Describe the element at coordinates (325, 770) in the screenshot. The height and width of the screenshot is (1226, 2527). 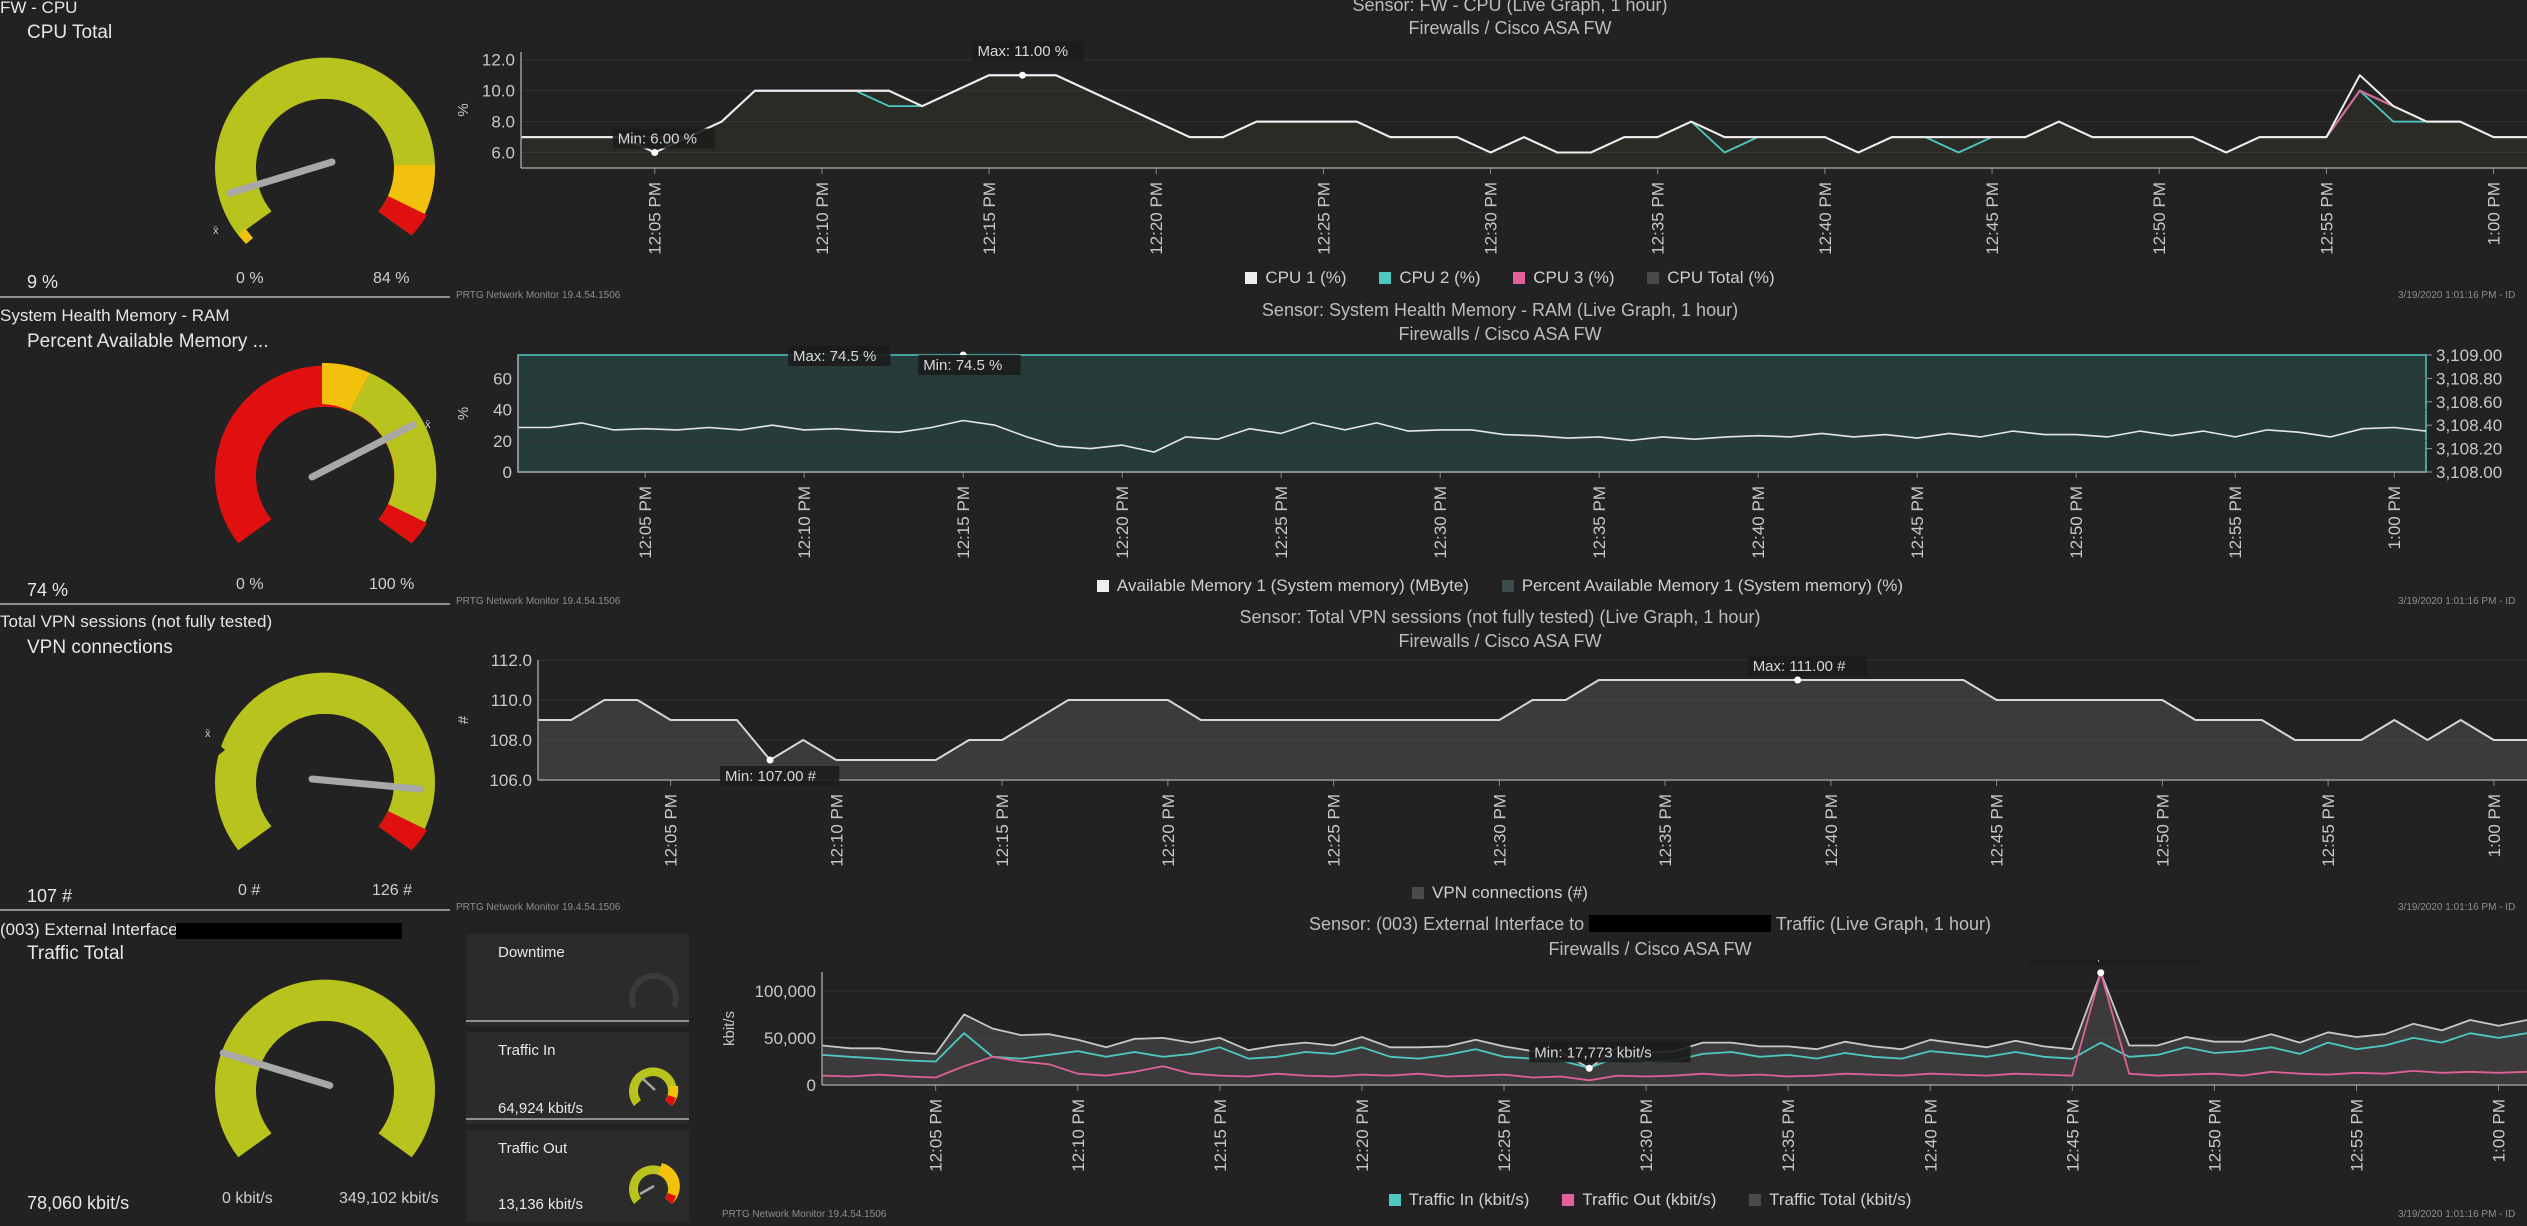
I see `gauge-vpn: x̄` at that location.